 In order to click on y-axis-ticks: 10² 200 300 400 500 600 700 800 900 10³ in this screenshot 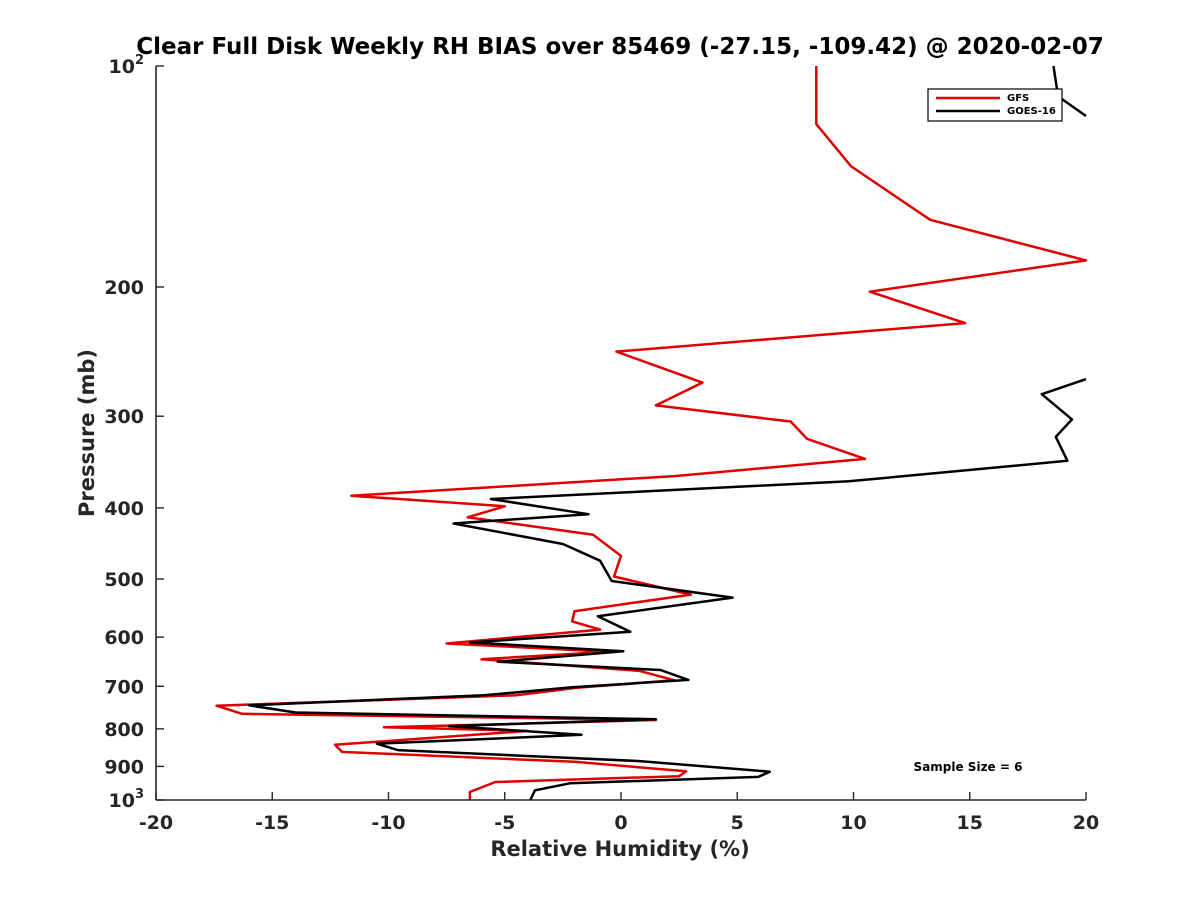, I will do `click(134, 432)`.